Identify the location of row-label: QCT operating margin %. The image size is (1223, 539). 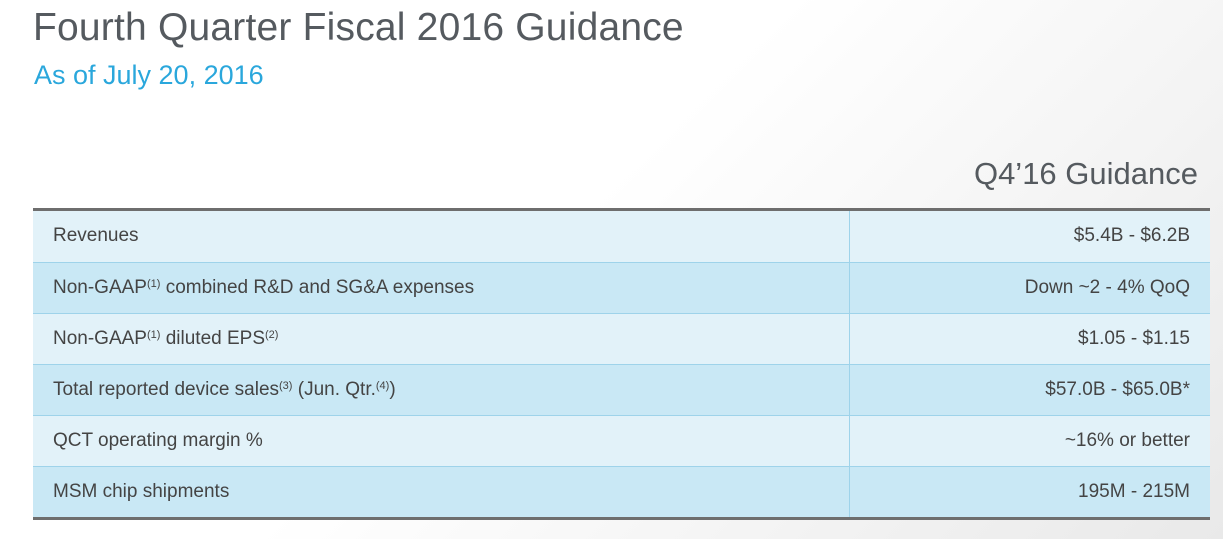
(441, 441).